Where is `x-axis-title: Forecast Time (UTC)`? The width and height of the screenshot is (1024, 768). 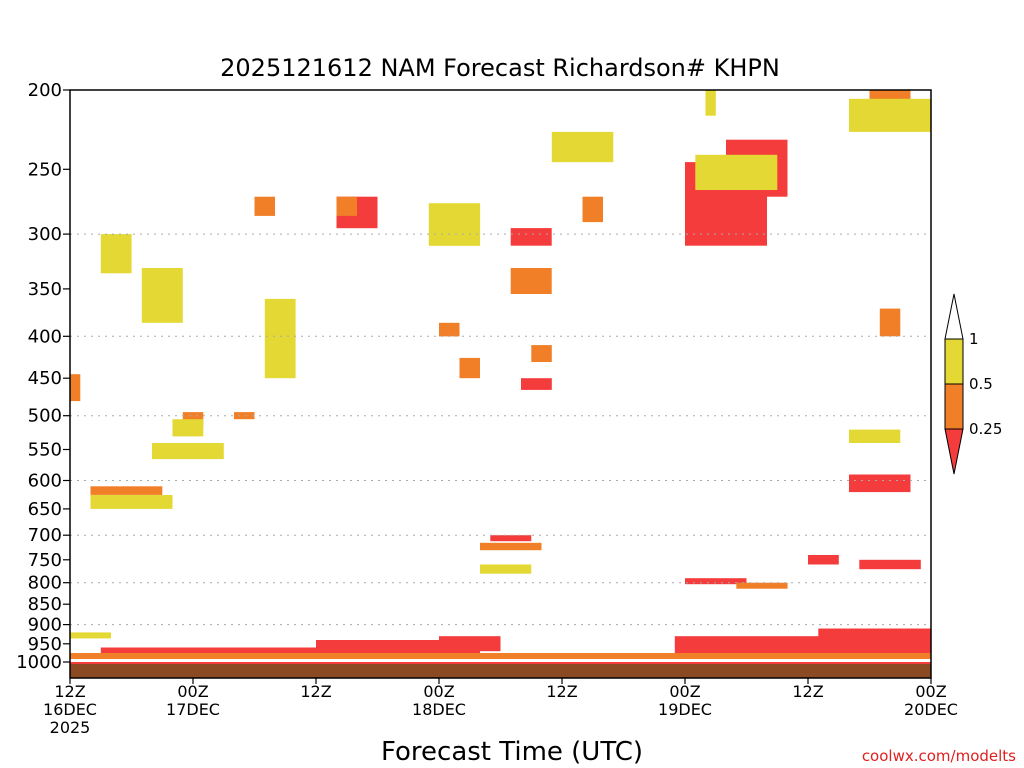 x-axis-title: Forecast Time (UTC) is located at coordinates (512, 752).